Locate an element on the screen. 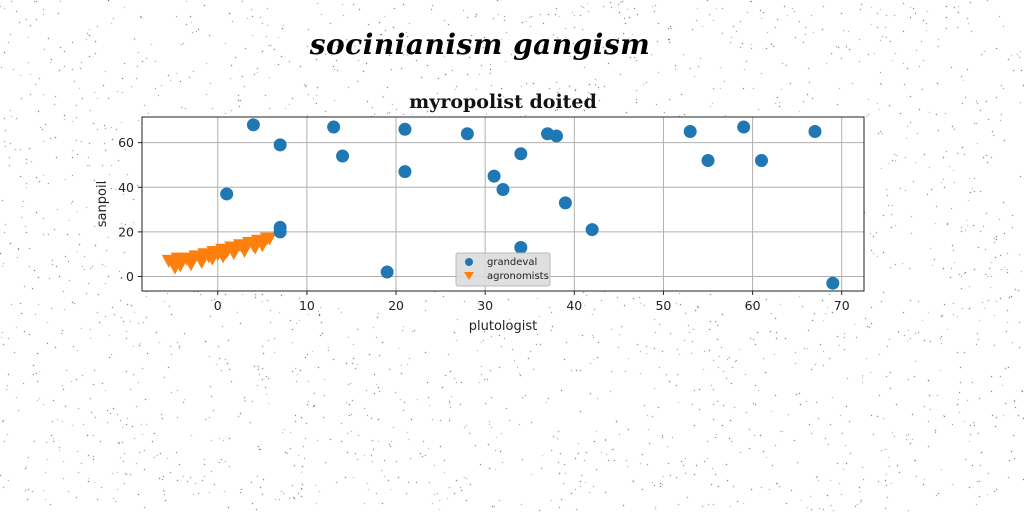 This screenshot has width=1024, height=512. x-tick-label: 30 is located at coordinates (485, 305).